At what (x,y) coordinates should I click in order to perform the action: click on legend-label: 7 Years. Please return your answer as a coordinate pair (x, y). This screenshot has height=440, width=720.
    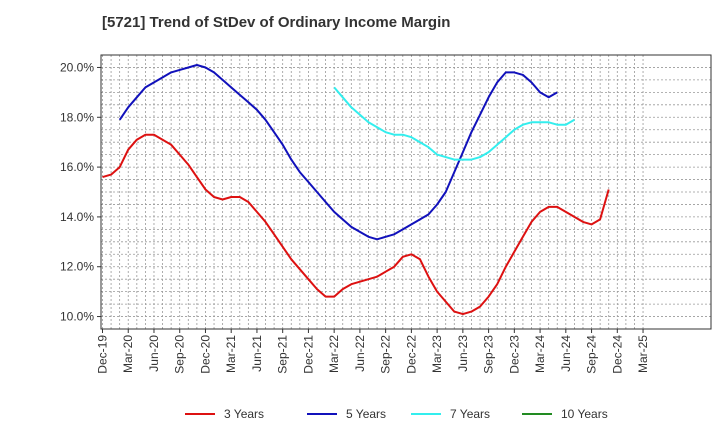
    Looking at the image, I should click on (470, 414).